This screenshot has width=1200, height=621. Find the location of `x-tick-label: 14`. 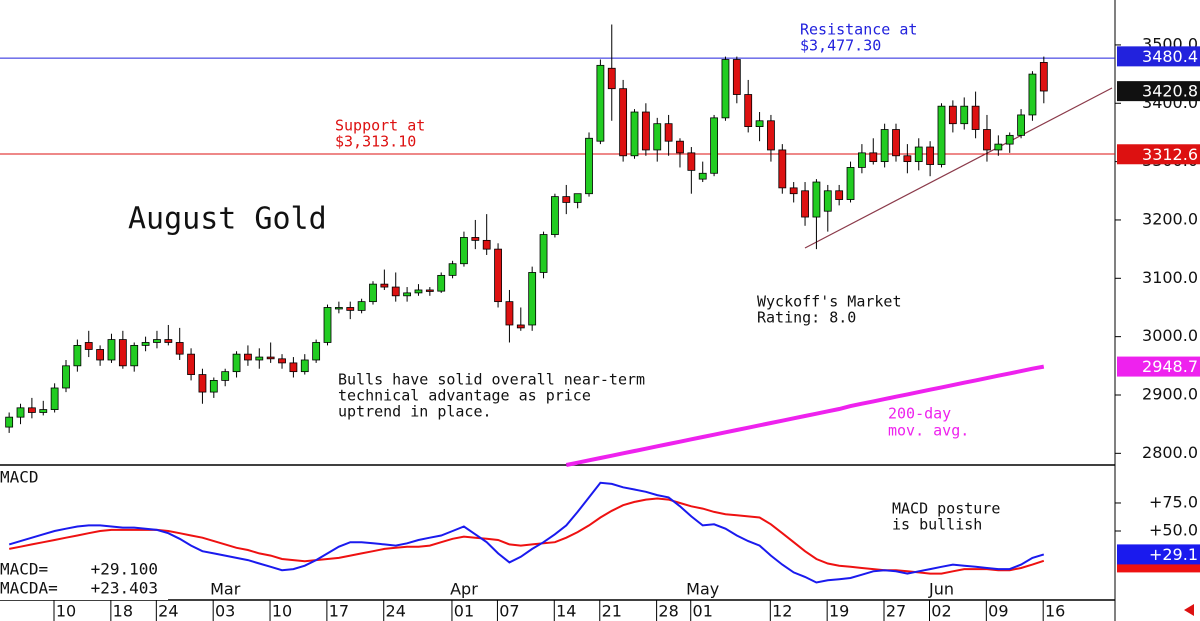

x-tick-label: 14 is located at coordinates (566, 611).